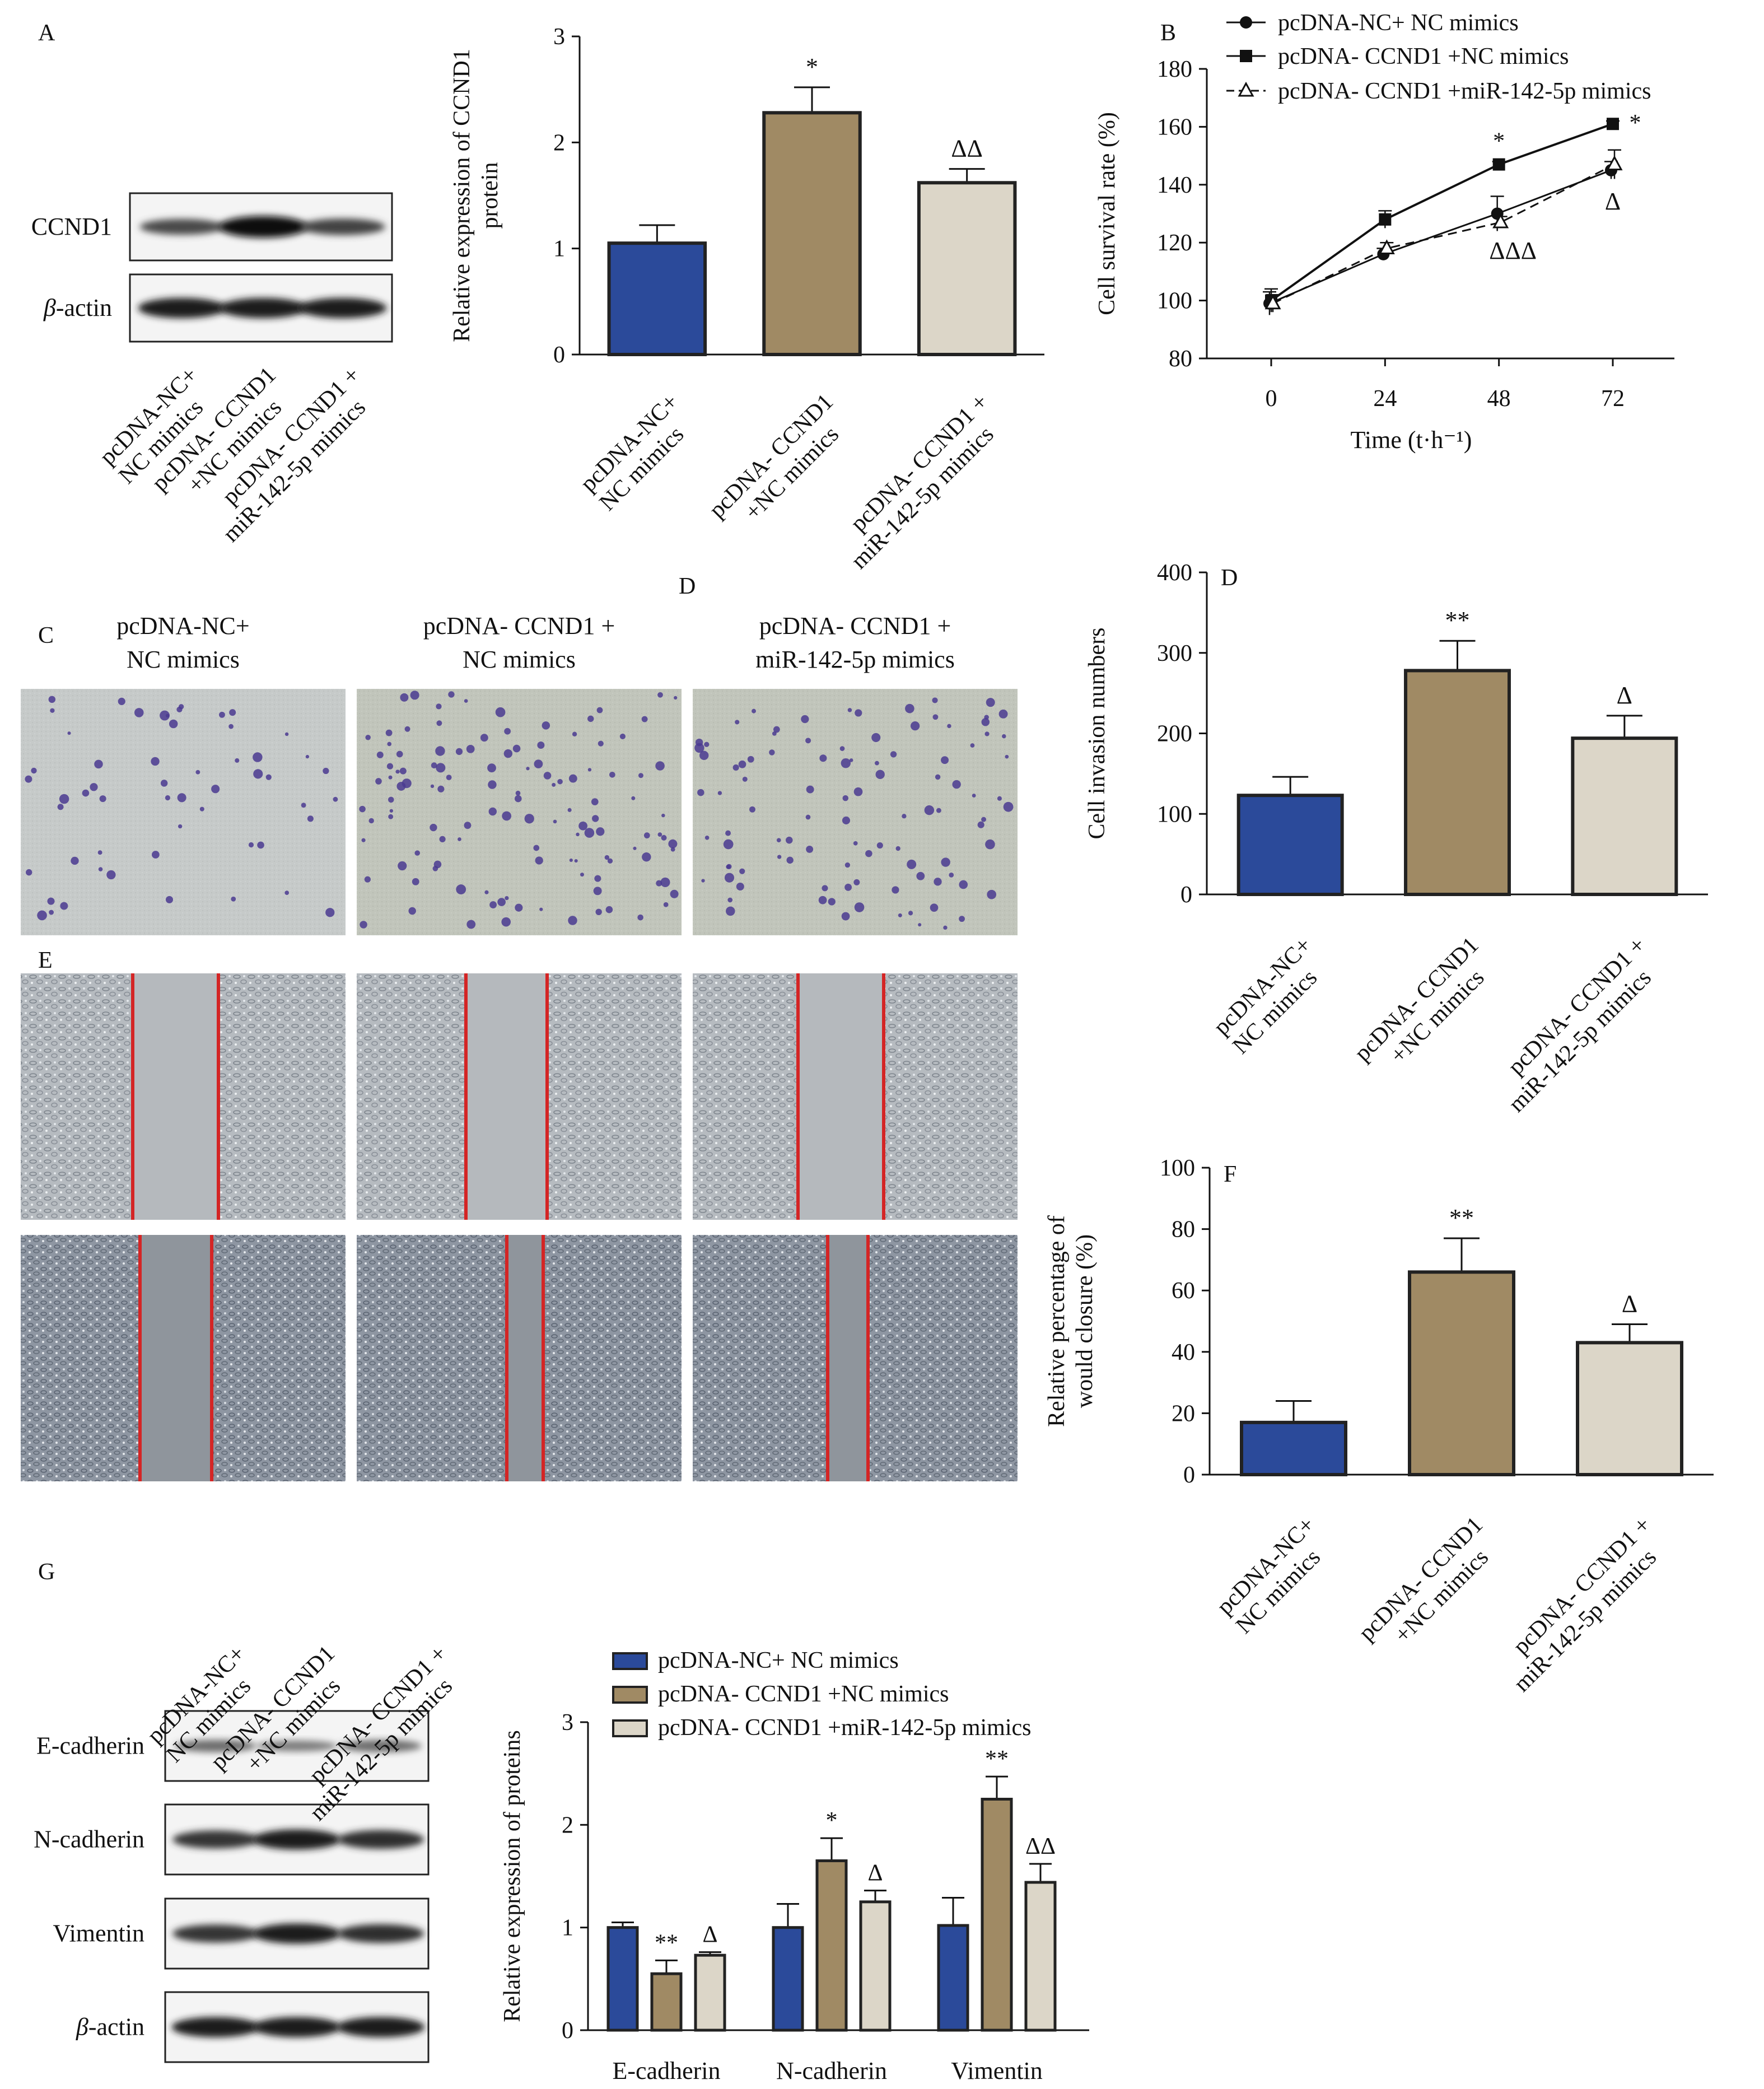 The image size is (1764, 2089). I want to click on chart-a-x-label-1: pcDNA- CCND1+NC mimics, so click(774, 457).